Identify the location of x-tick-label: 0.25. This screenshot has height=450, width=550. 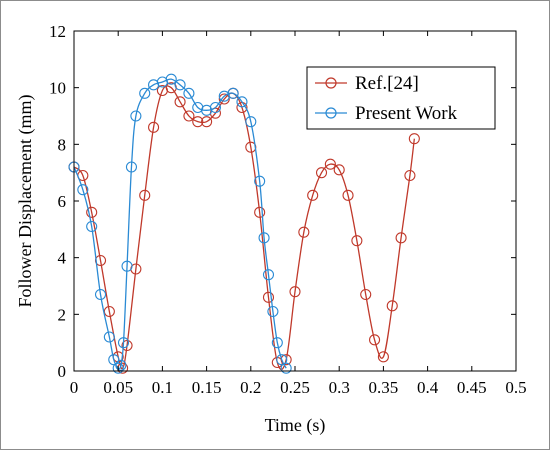
(295, 387).